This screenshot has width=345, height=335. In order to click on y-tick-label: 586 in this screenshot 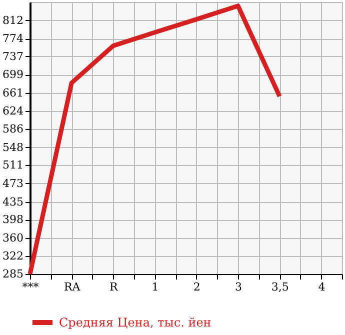, I will do `click(13, 129)`.